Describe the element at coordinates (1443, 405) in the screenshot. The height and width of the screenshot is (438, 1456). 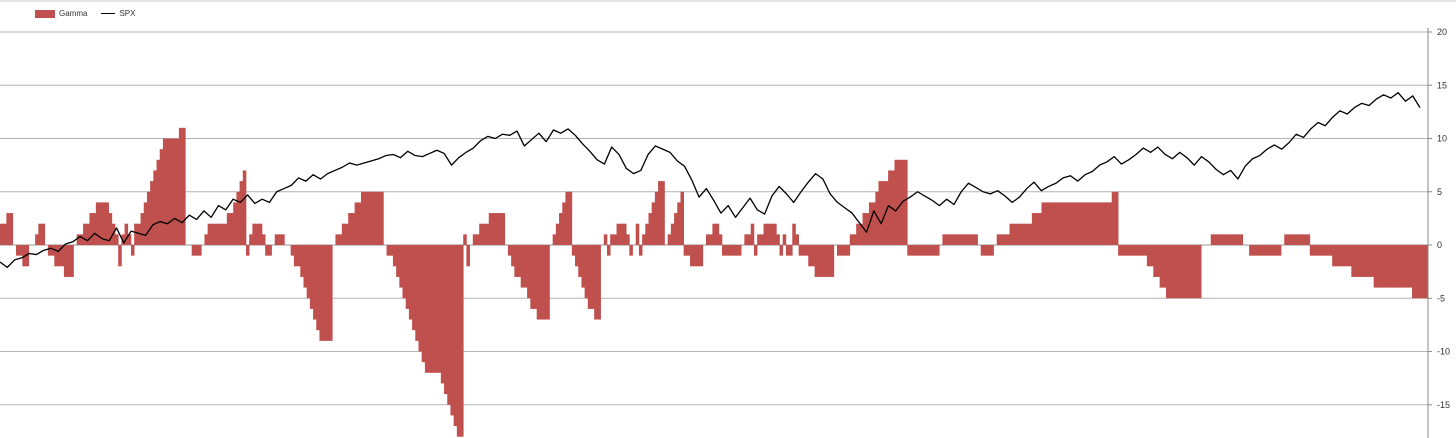
I see `y-tick-label: -15` at that location.